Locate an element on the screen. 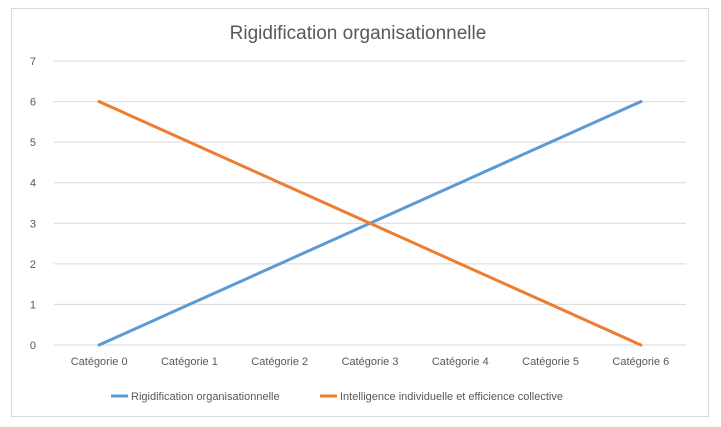 This screenshot has height=427, width=721. y-tick-label: 2 is located at coordinates (33, 265).